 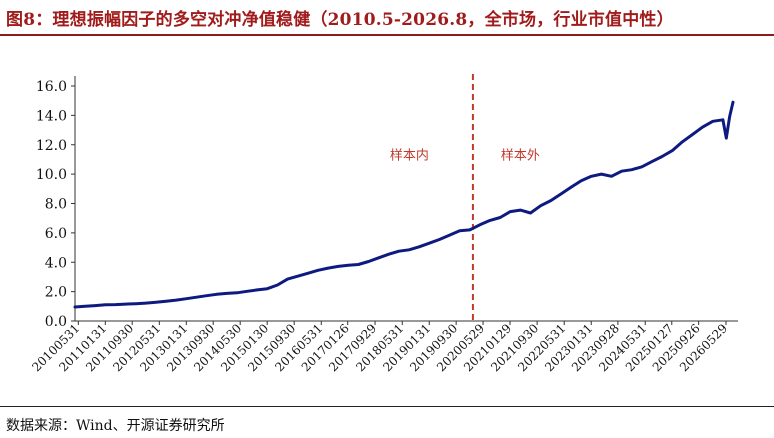 I want to click on y-tick-label: 8.0, so click(x=56, y=205).